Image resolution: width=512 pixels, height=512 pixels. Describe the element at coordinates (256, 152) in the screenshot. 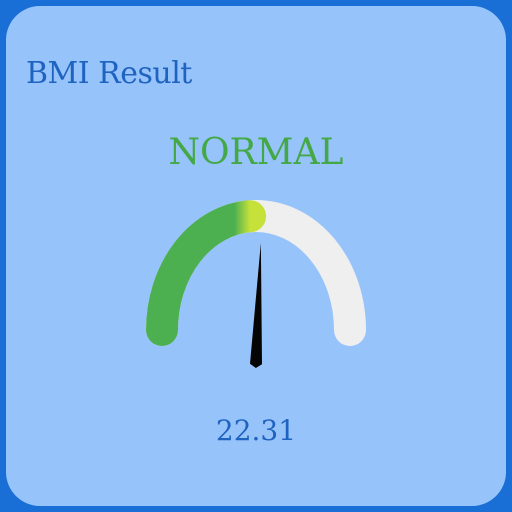

I see `bmi-status-label: NORMAL` at that location.